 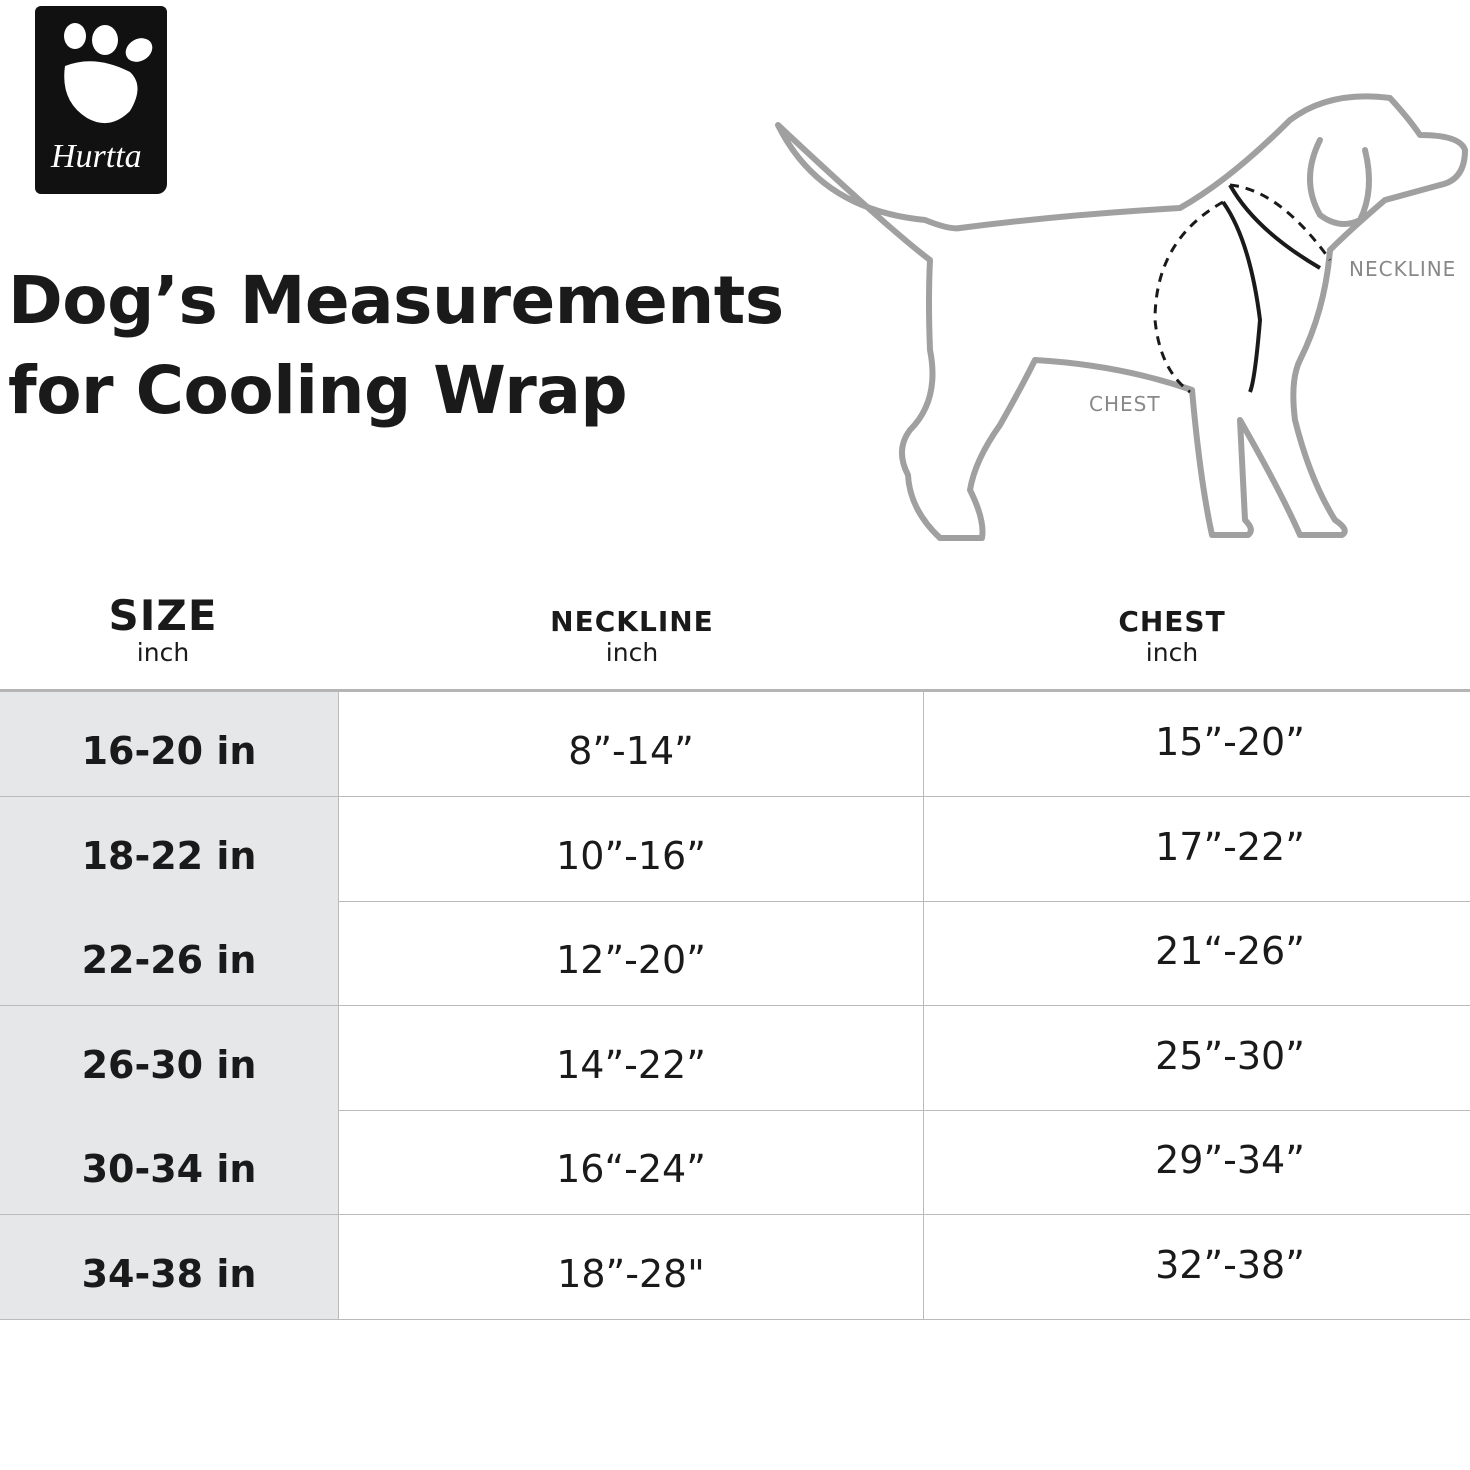 I want to click on dog-diagram, so click(x=1121, y=317).